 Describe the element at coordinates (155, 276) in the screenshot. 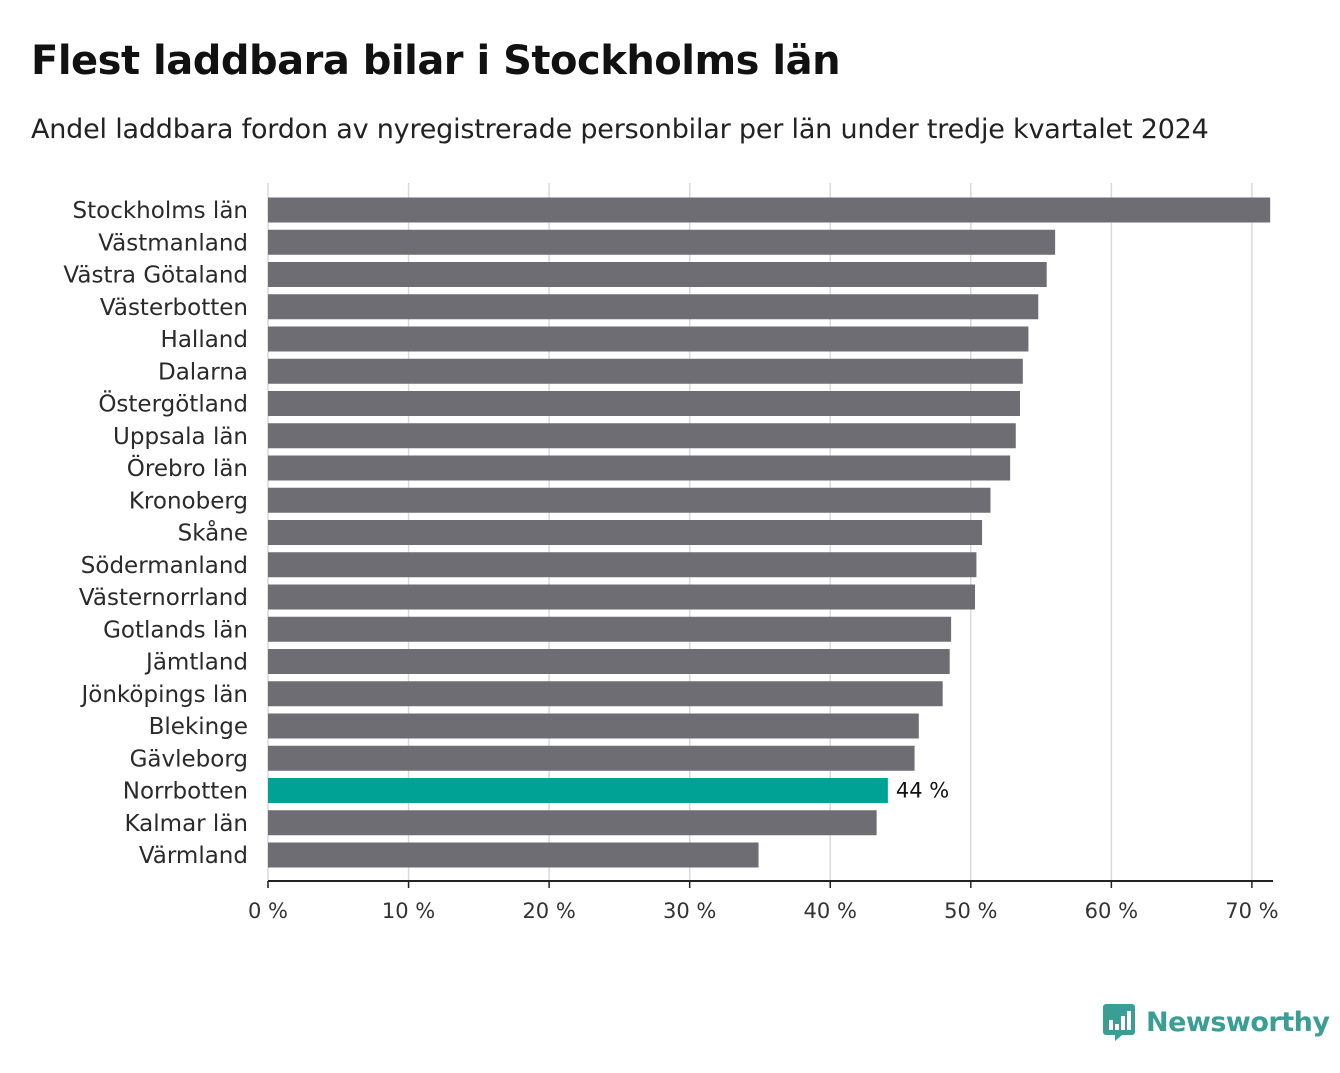

I see `category-label: Västra Götaland` at that location.